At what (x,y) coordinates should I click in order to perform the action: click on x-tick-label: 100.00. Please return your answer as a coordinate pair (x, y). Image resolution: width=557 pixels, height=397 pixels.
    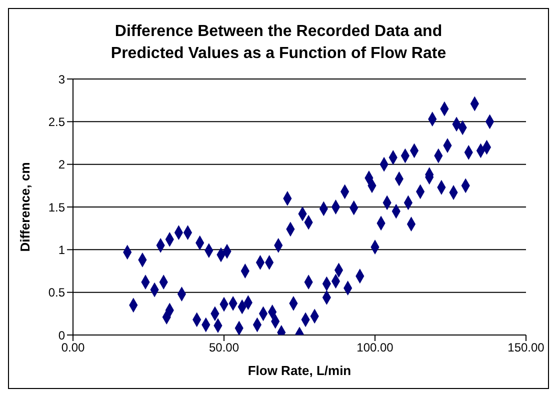
    Looking at the image, I should click on (375, 347).